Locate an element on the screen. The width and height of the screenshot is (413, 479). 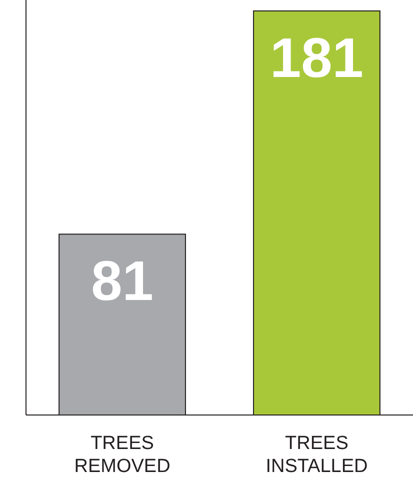
x-tick-label: TREES REMOVED is located at coordinates (122, 455).